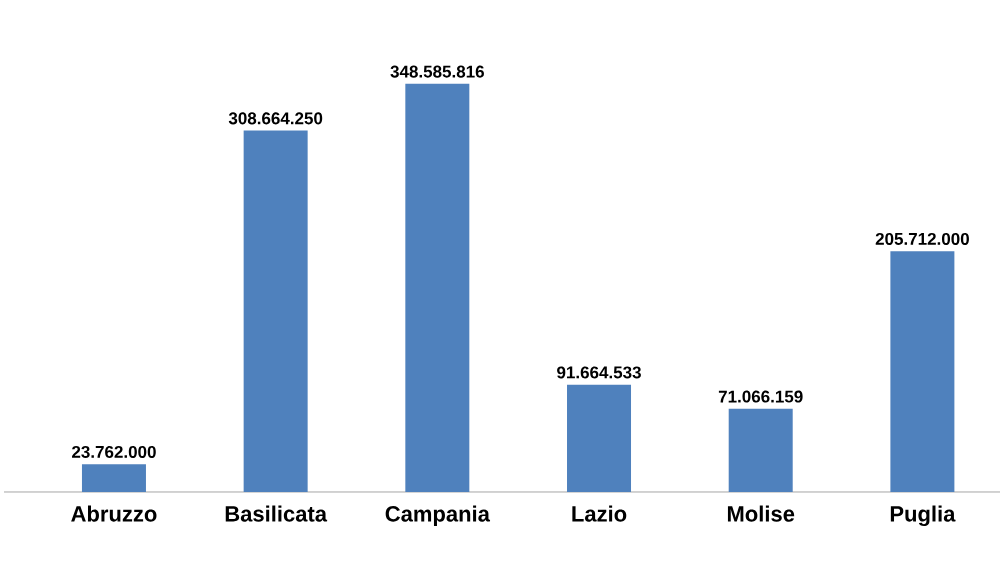  I want to click on data-label: 348.585.816, so click(437, 71).